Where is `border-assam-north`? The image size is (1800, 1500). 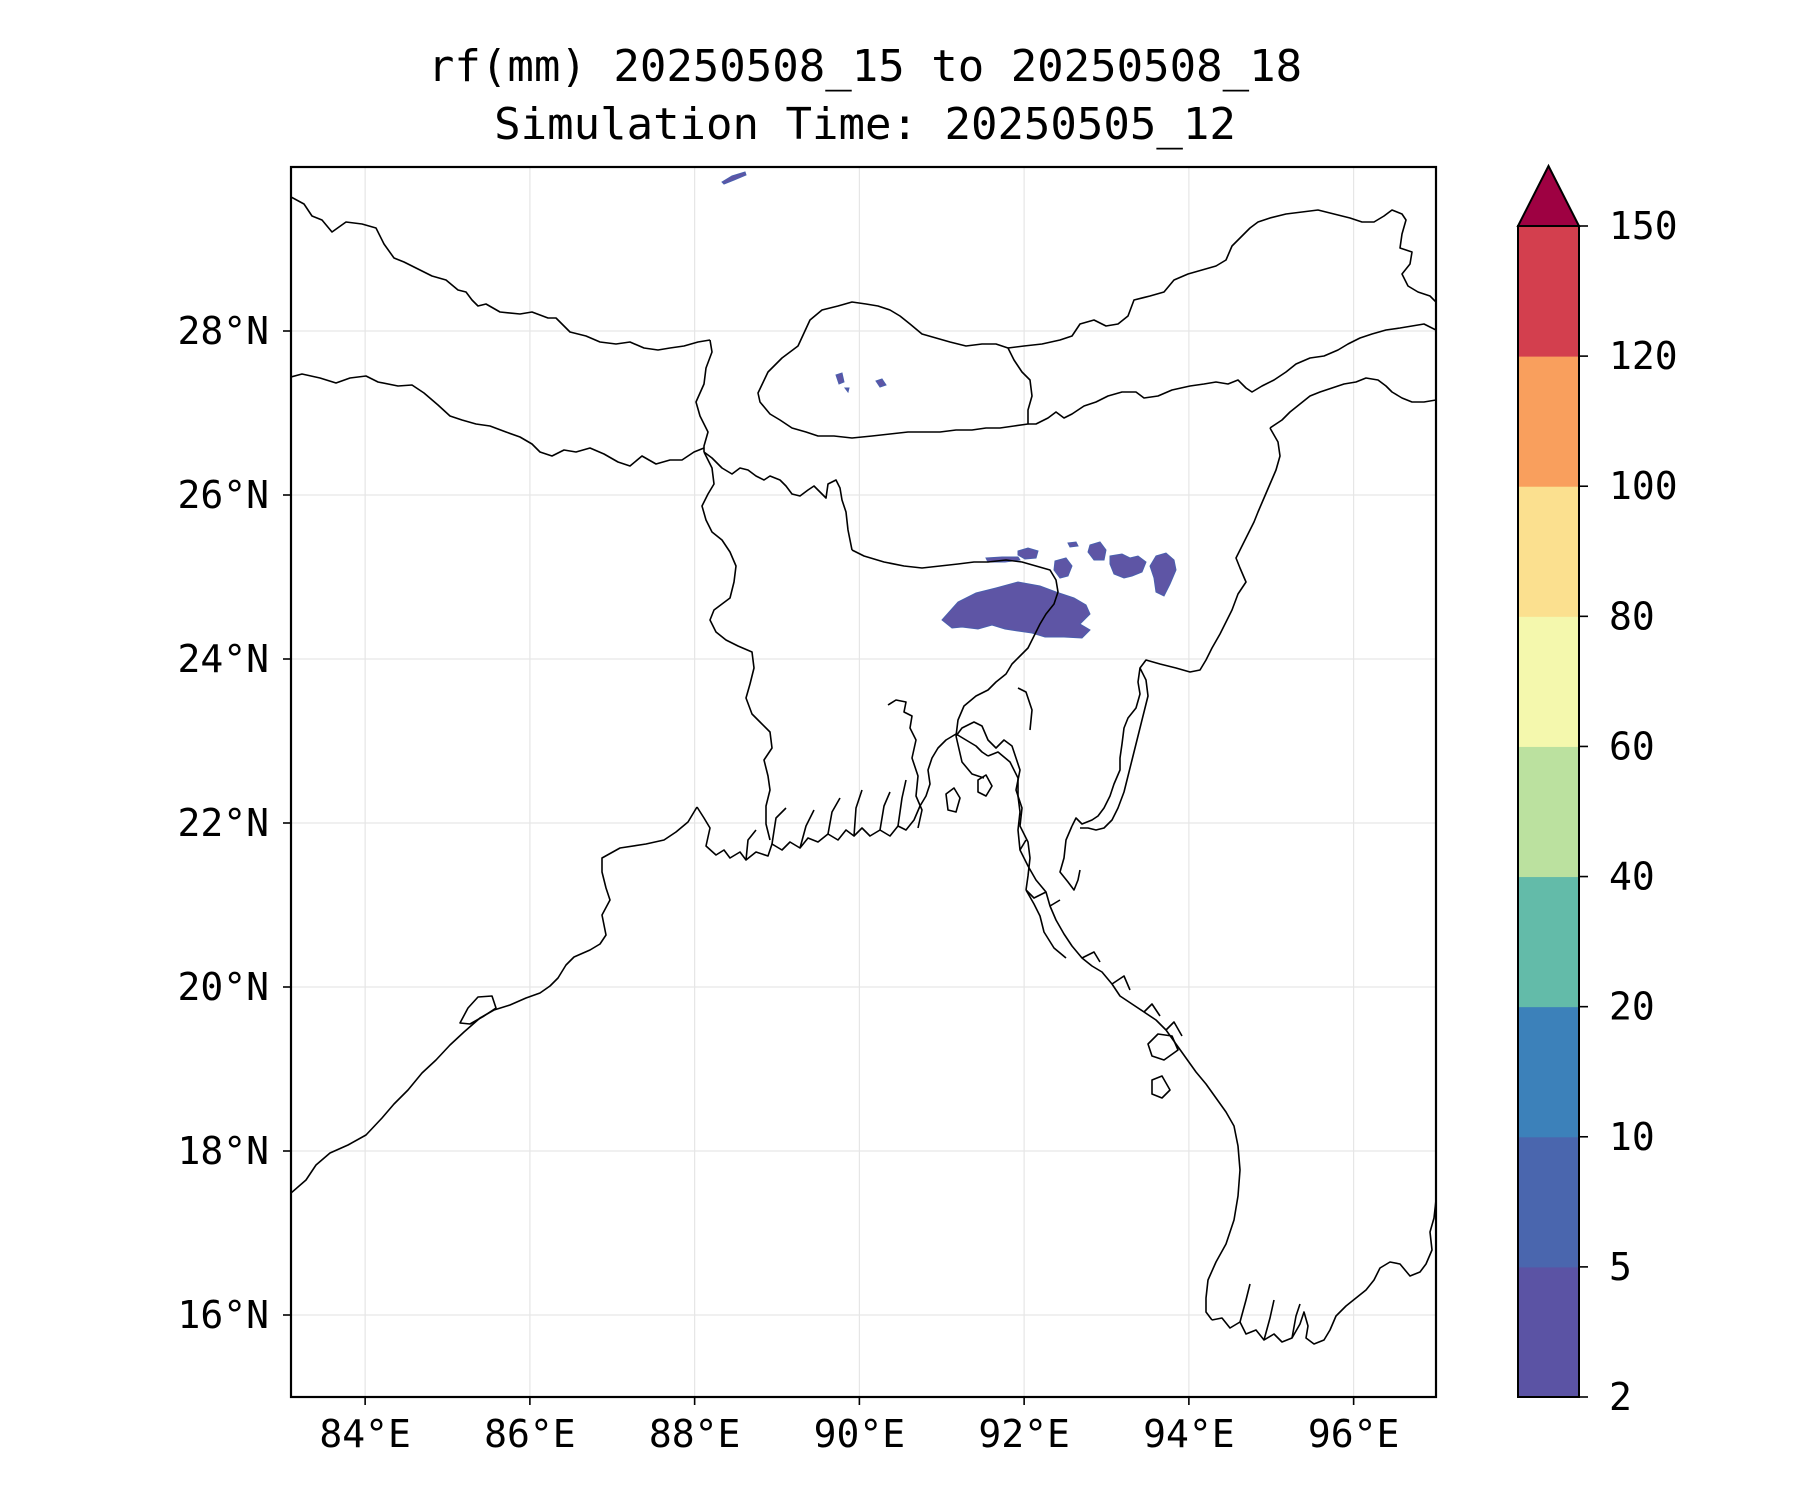
border-assam-north is located at coordinates (1232, 374).